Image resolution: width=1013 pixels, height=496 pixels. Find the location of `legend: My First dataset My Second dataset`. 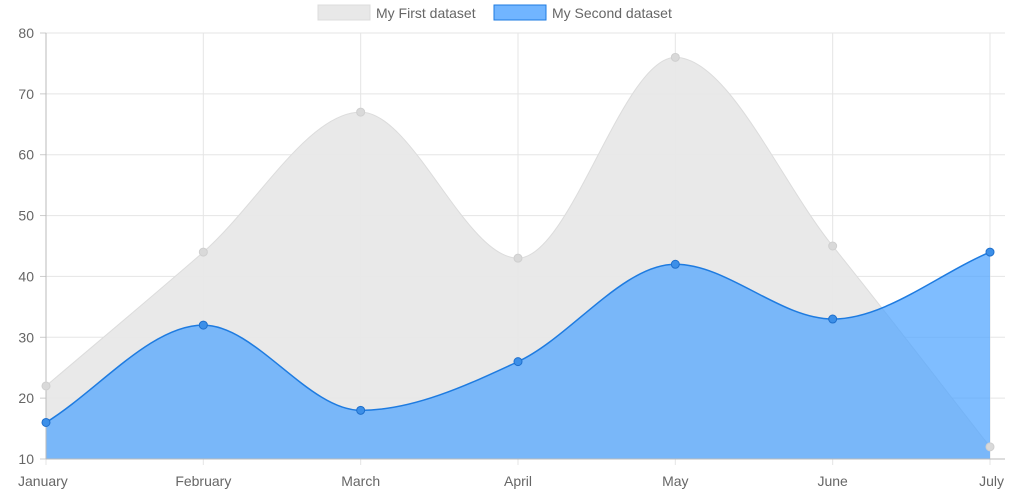

legend: My First dataset My Second dataset is located at coordinates (494, 12).